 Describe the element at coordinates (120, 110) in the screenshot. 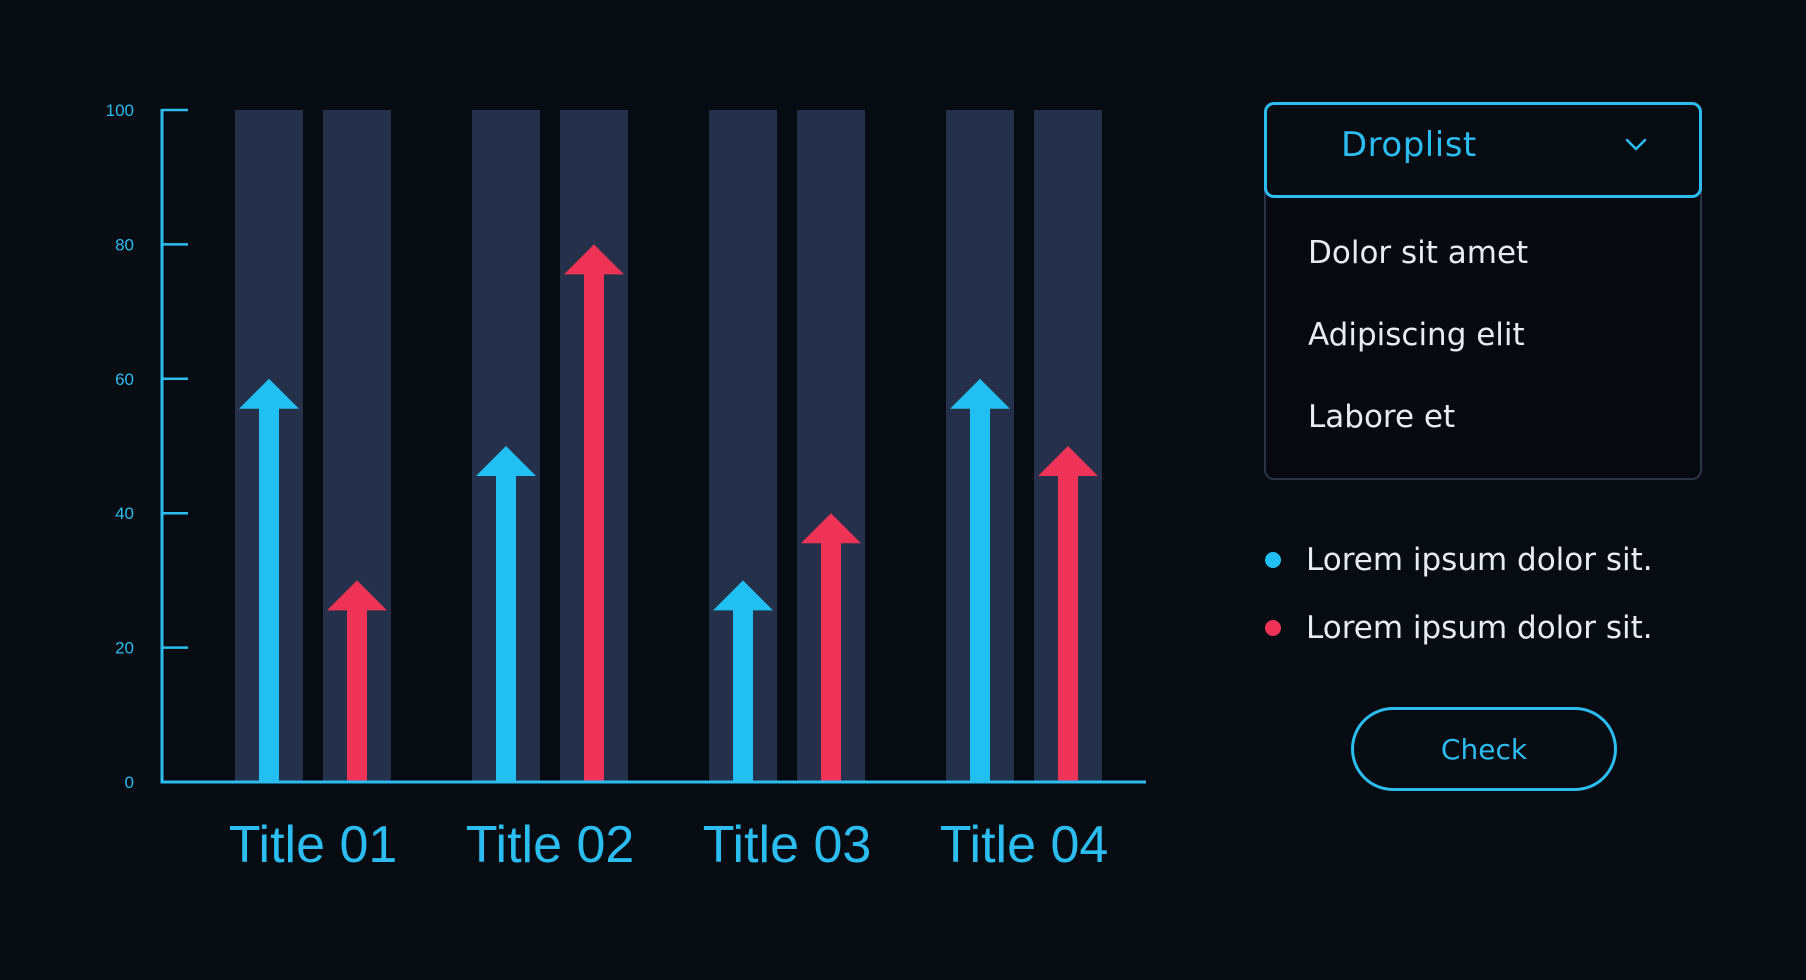

I see `y-tick-label: 100` at that location.